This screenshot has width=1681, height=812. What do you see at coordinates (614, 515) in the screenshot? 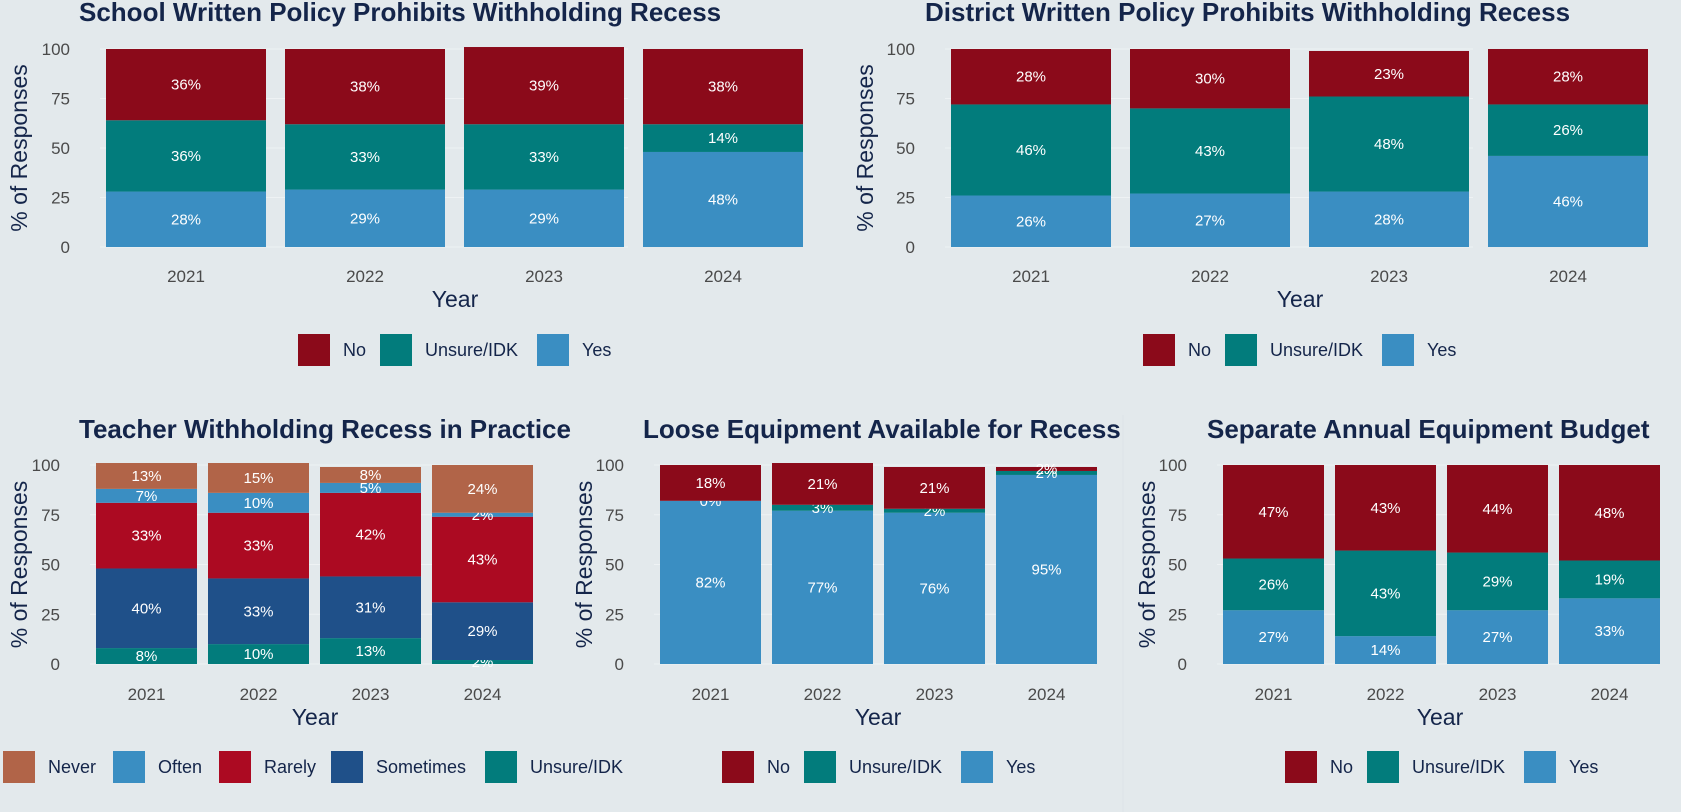
I see `y-tick-label: 75` at bounding box center [614, 515].